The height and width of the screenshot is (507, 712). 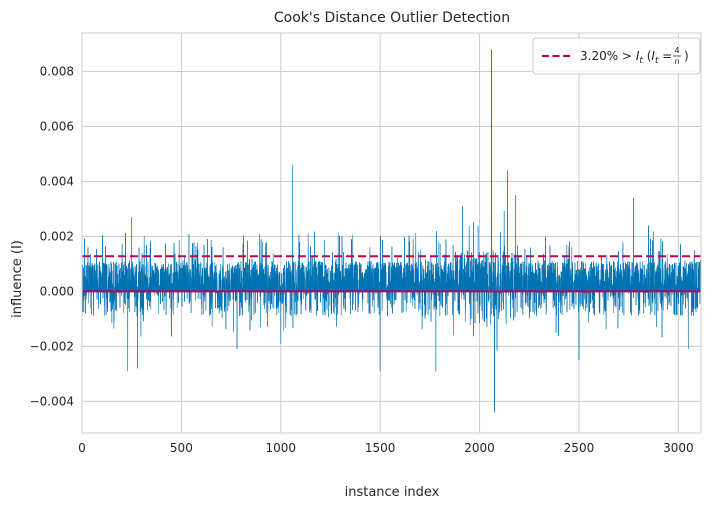 I want to click on legend-paren-close: ), so click(x=686, y=56).